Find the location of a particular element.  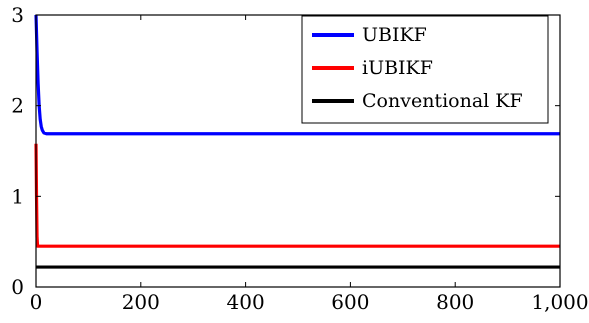

legend-label-ubikf: UBIKF is located at coordinates (394, 35).